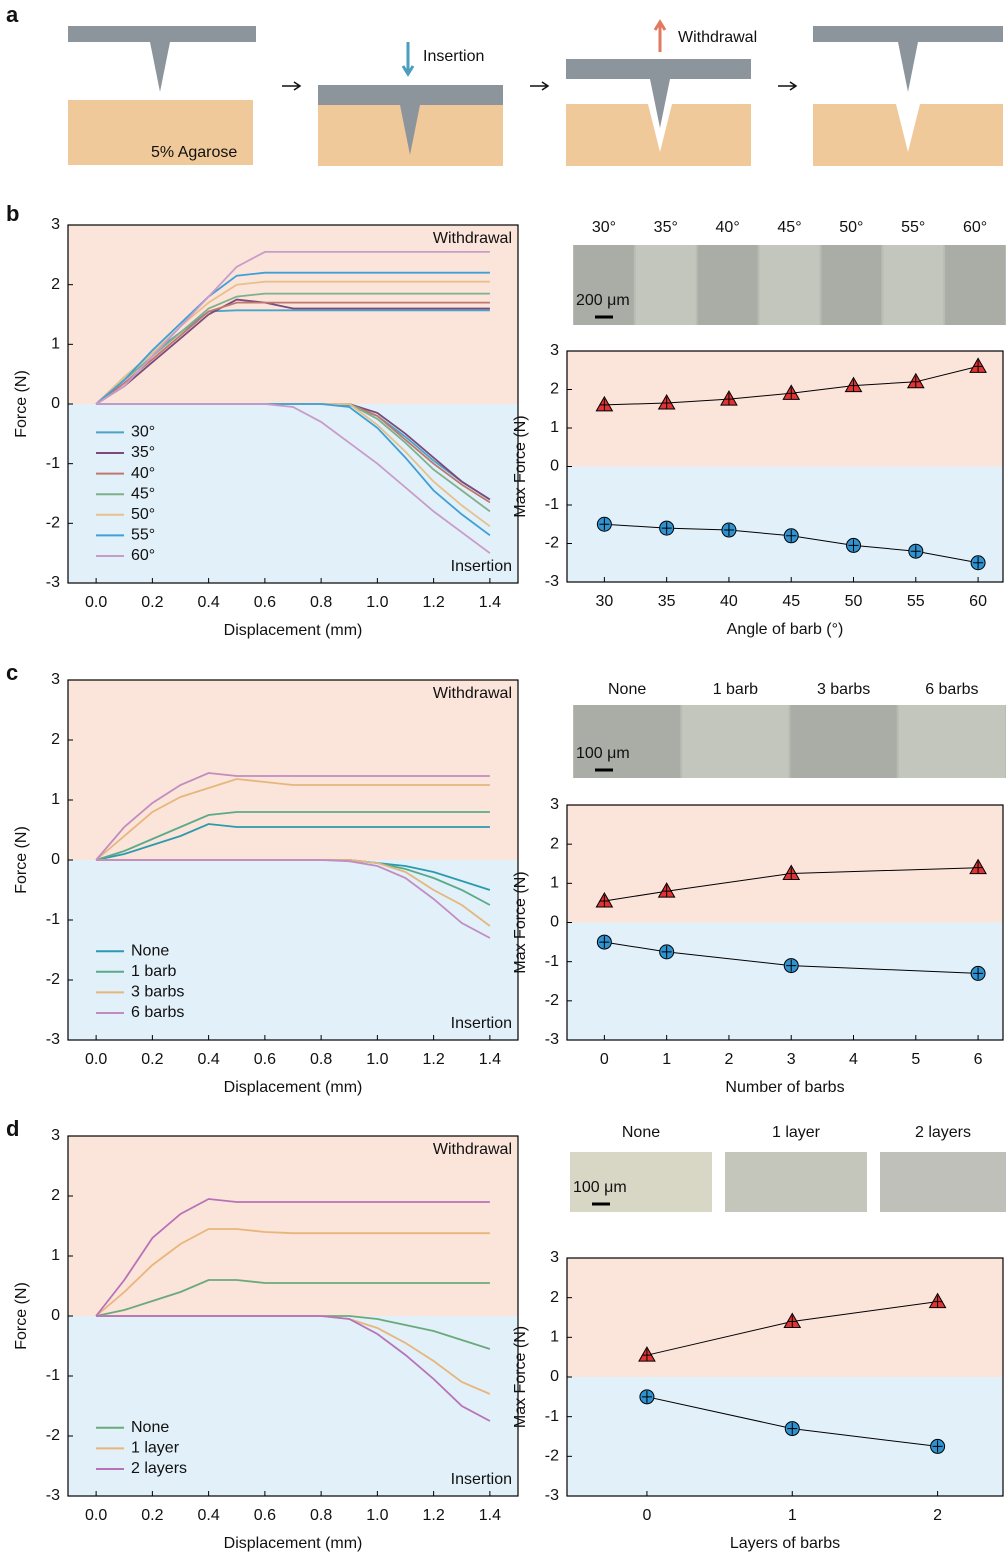 The image size is (1006, 1555). What do you see at coordinates (603, 300) in the screenshot?
I see `scale-label: 200 μm` at bounding box center [603, 300].